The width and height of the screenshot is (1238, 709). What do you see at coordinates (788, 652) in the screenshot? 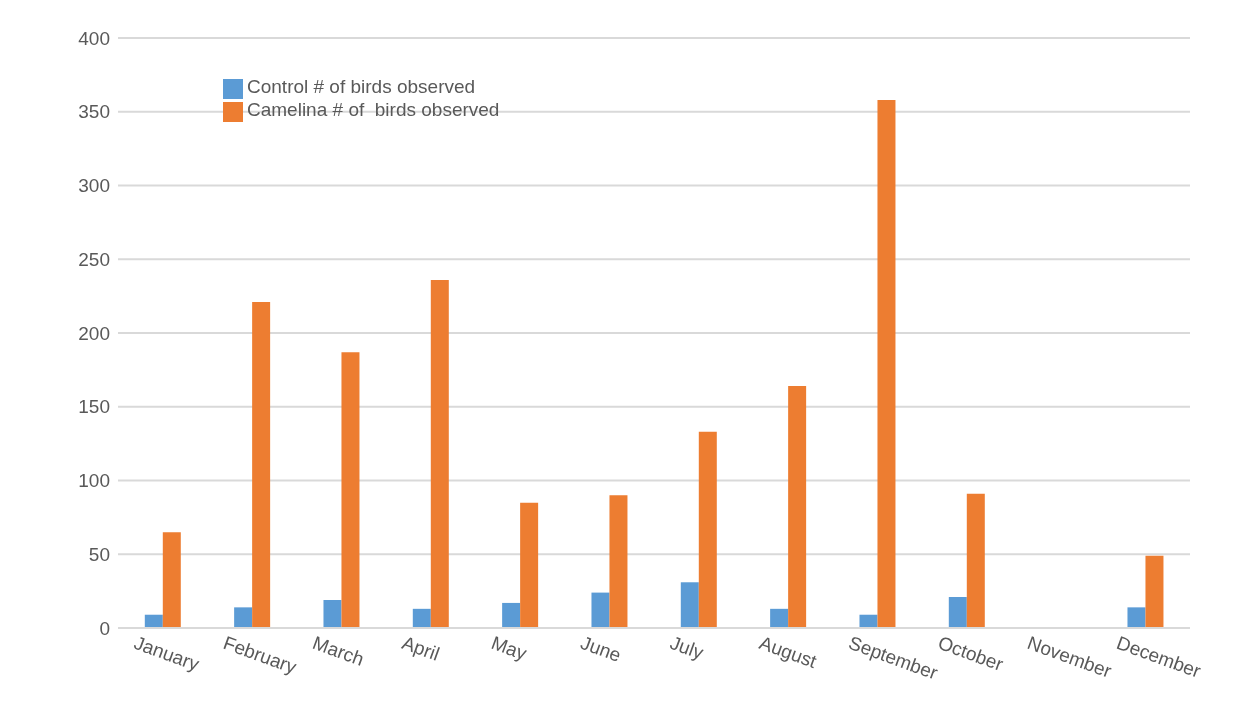
I see `x-tick-label: August` at bounding box center [788, 652].